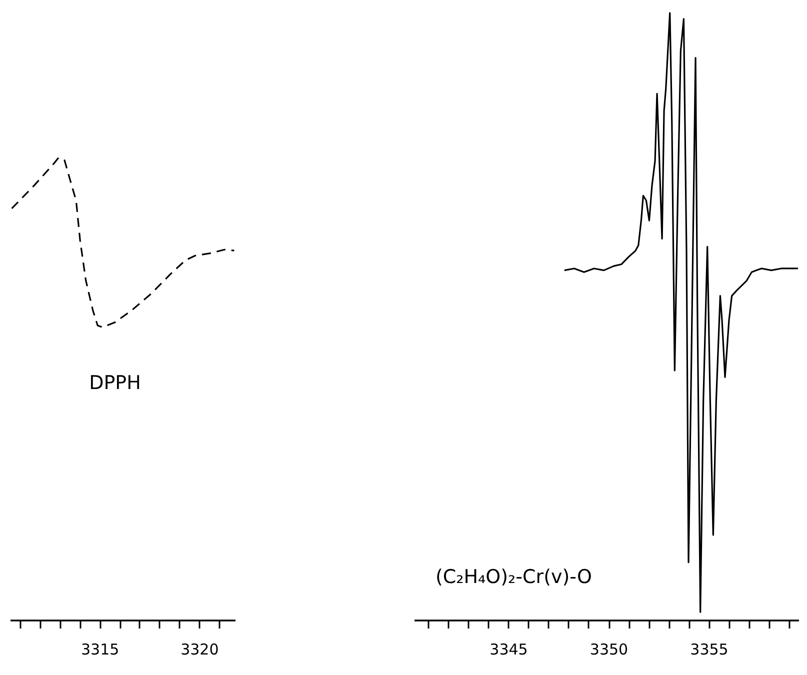 The height and width of the screenshot is (675, 807). Describe the element at coordinates (115, 383) in the screenshot. I see `text: DPPH` at that location.